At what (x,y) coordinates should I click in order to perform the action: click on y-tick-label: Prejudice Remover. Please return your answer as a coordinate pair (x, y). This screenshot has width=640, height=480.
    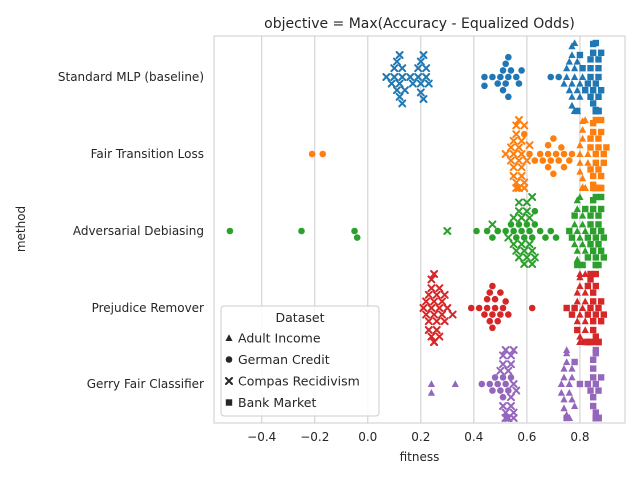
    Looking at the image, I should click on (148, 308).